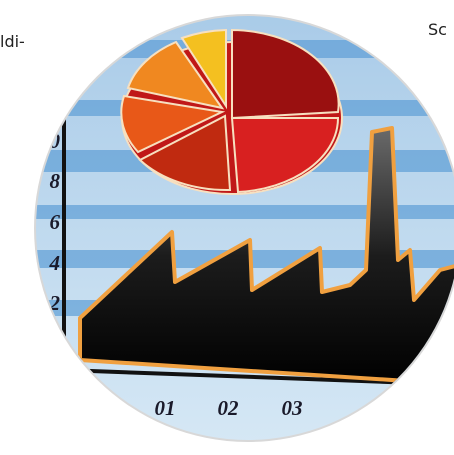 Image resolution: width=454 pixels, height=455 pixels. What do you see at coordinates (101, 408) in the screenshot?
I see `x-label: 00` at bounding box center [101, 408].